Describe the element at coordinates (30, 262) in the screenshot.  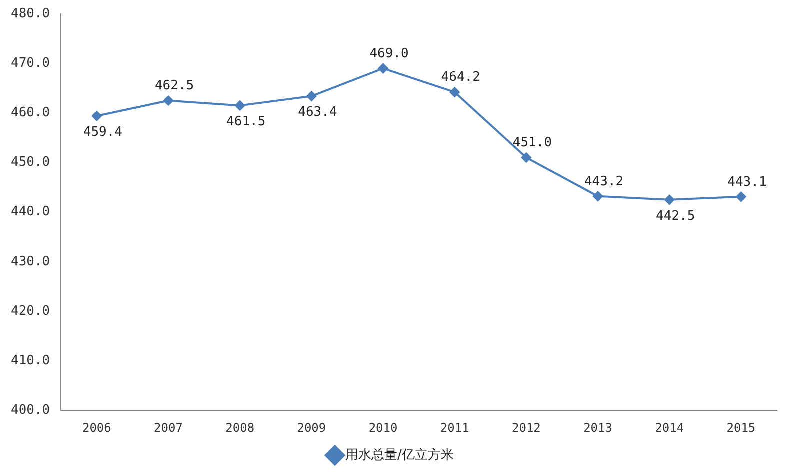
I see `y-tick-label: 430.0` at that location.